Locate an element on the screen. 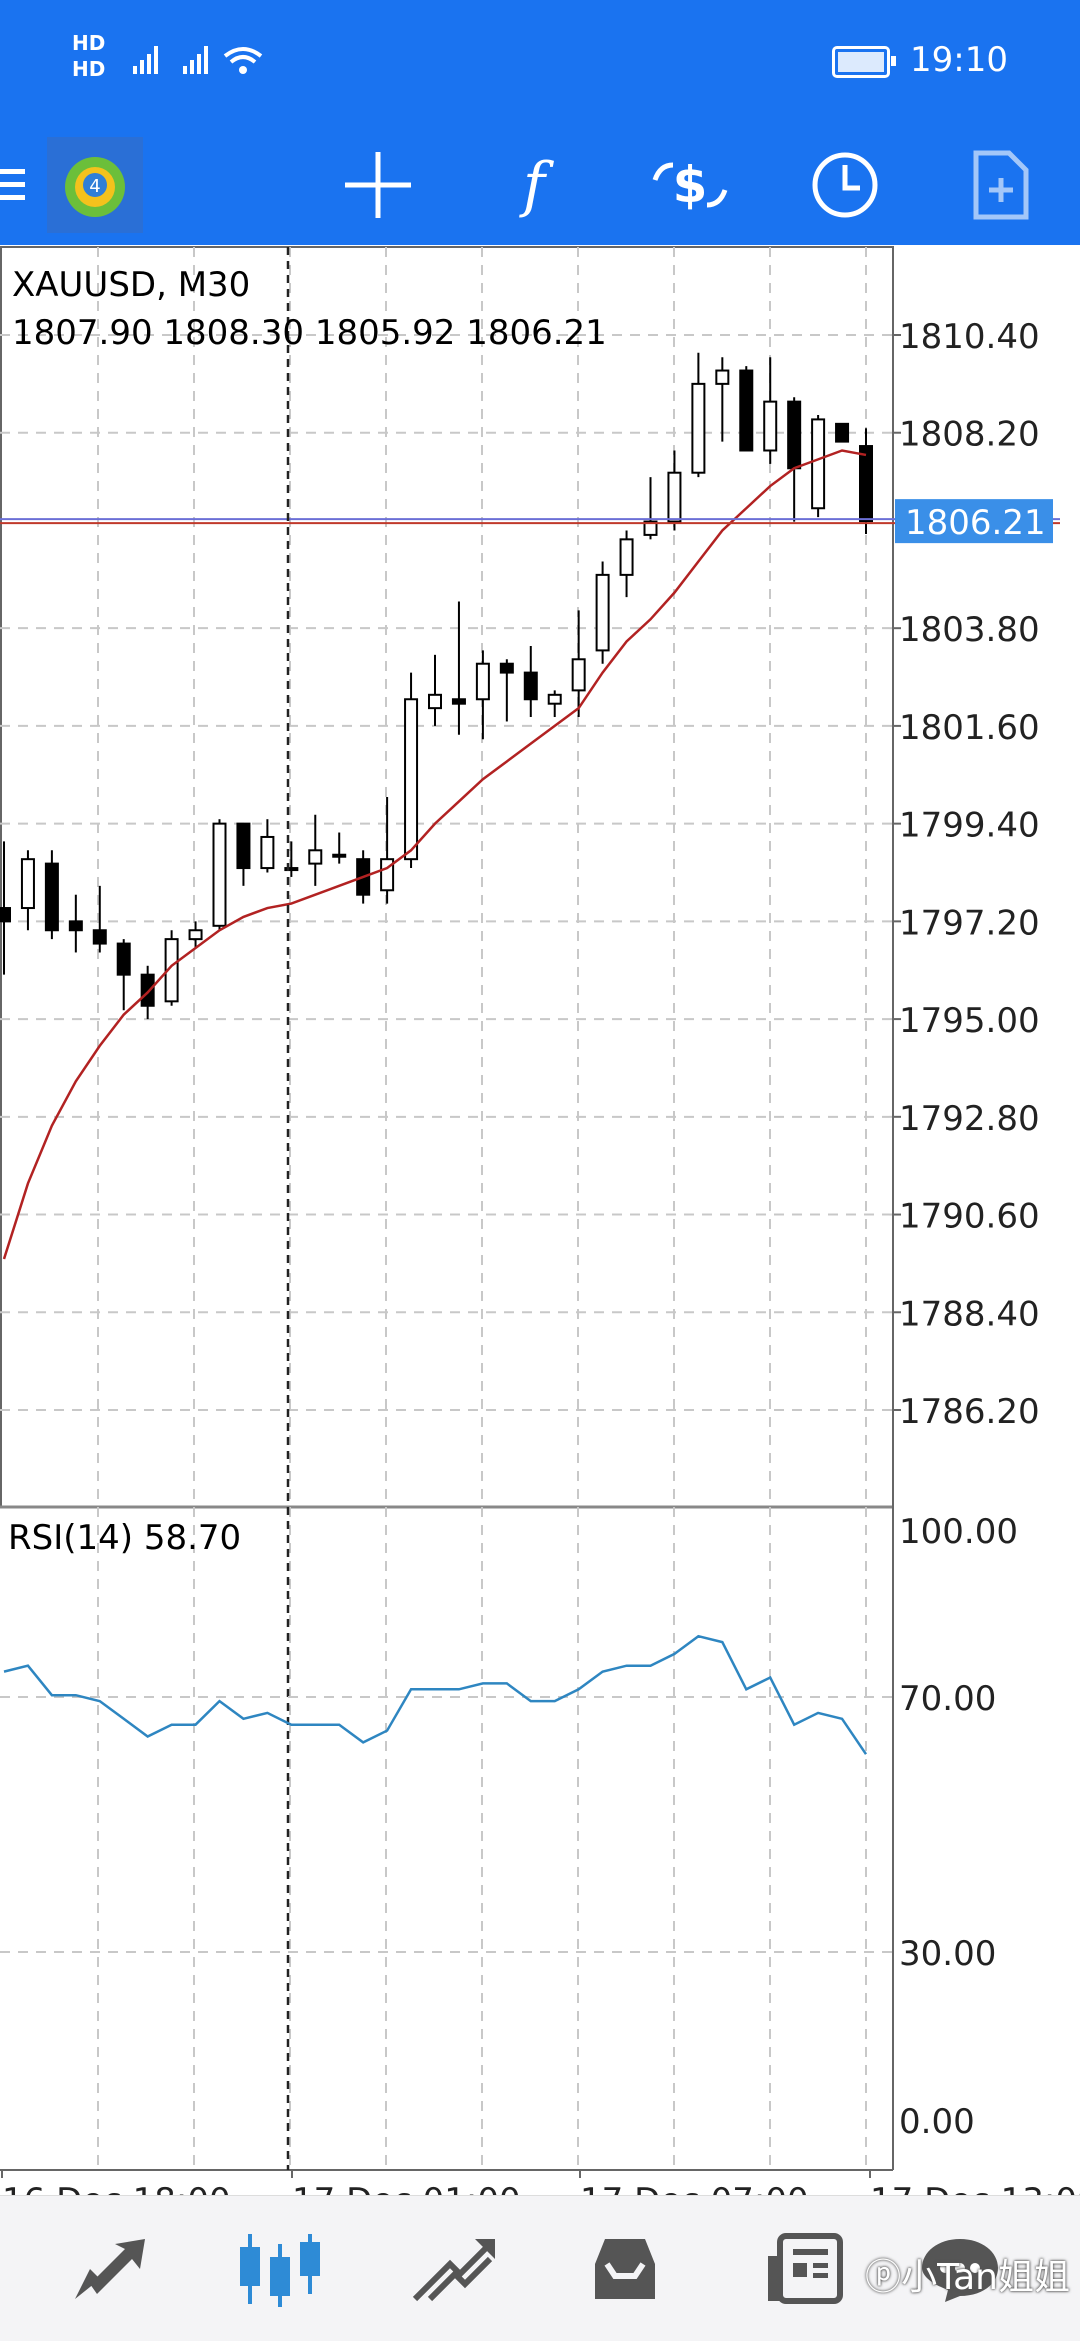 The image size is (1080, 2341). price-axis-label: 1801.60 is located at coordinates (969, 728).